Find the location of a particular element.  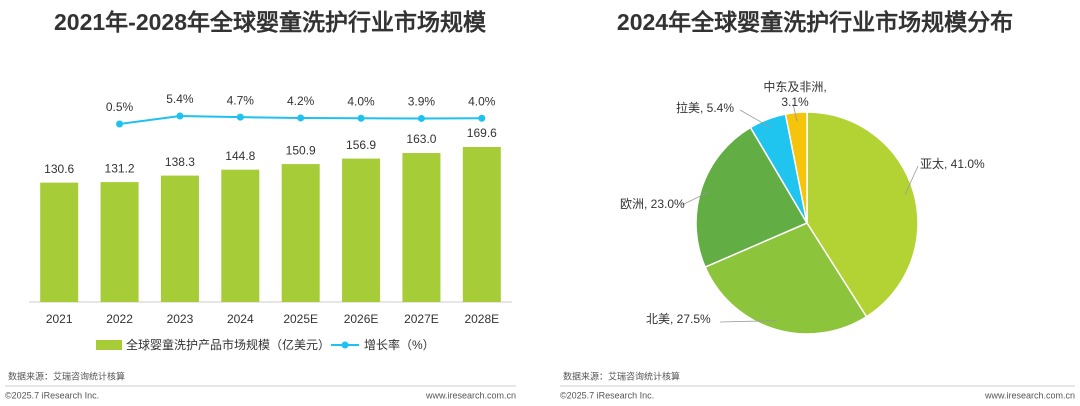

chart-title: 2024年全球婴童洗护行业市场规模分布 is located at coordinates (815, 22).